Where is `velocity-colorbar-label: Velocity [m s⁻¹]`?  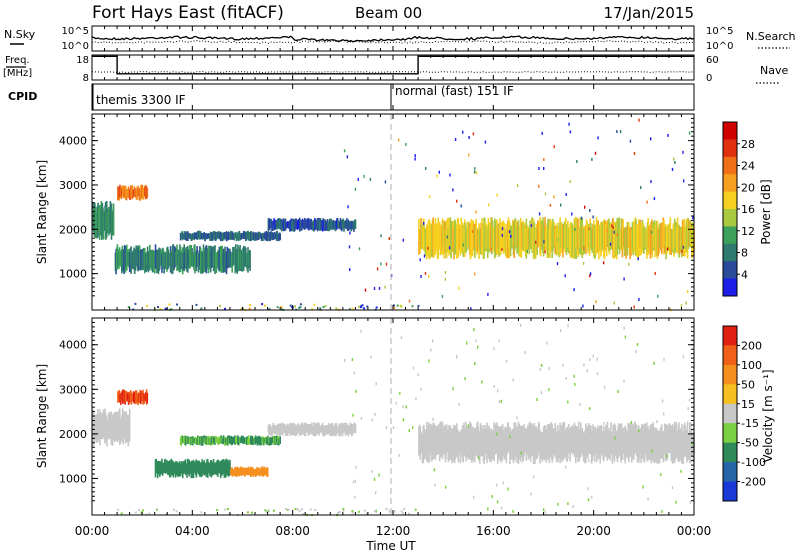
velocity-colorbar-label: Velocity [m s⁻¹] is located at coordinates (768, 415).